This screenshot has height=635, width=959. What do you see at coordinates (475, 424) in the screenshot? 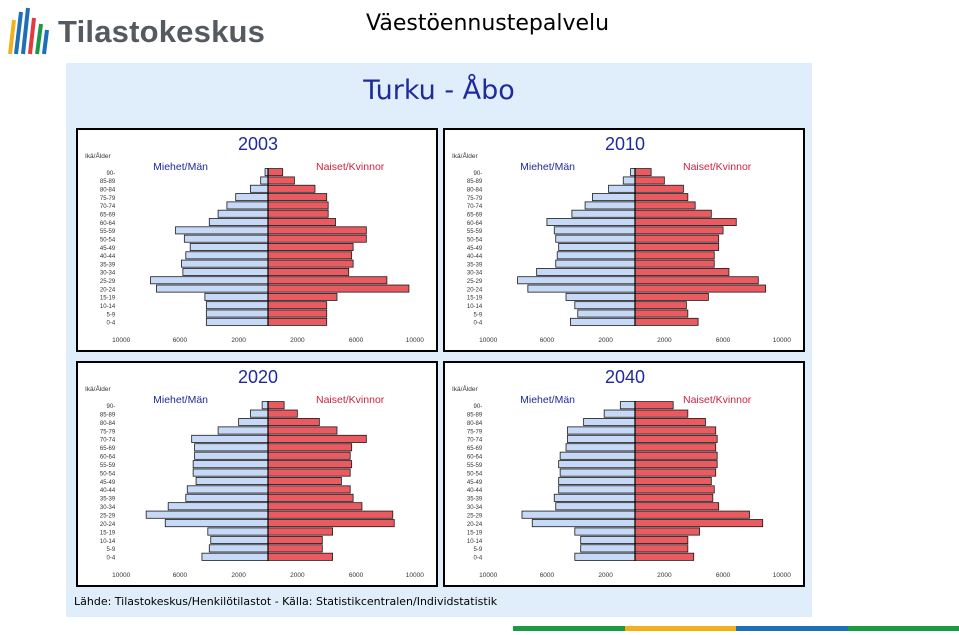
I see `age-tick-label: 80-84` at bounding box center [475, 424].